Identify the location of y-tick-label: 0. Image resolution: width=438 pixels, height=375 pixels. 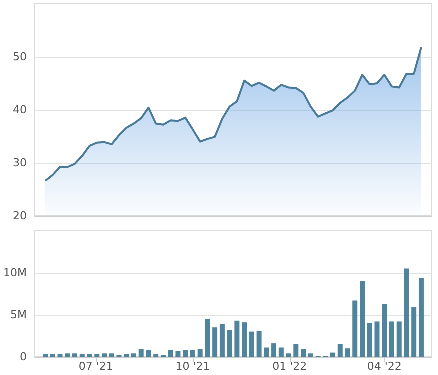
(23, 357).